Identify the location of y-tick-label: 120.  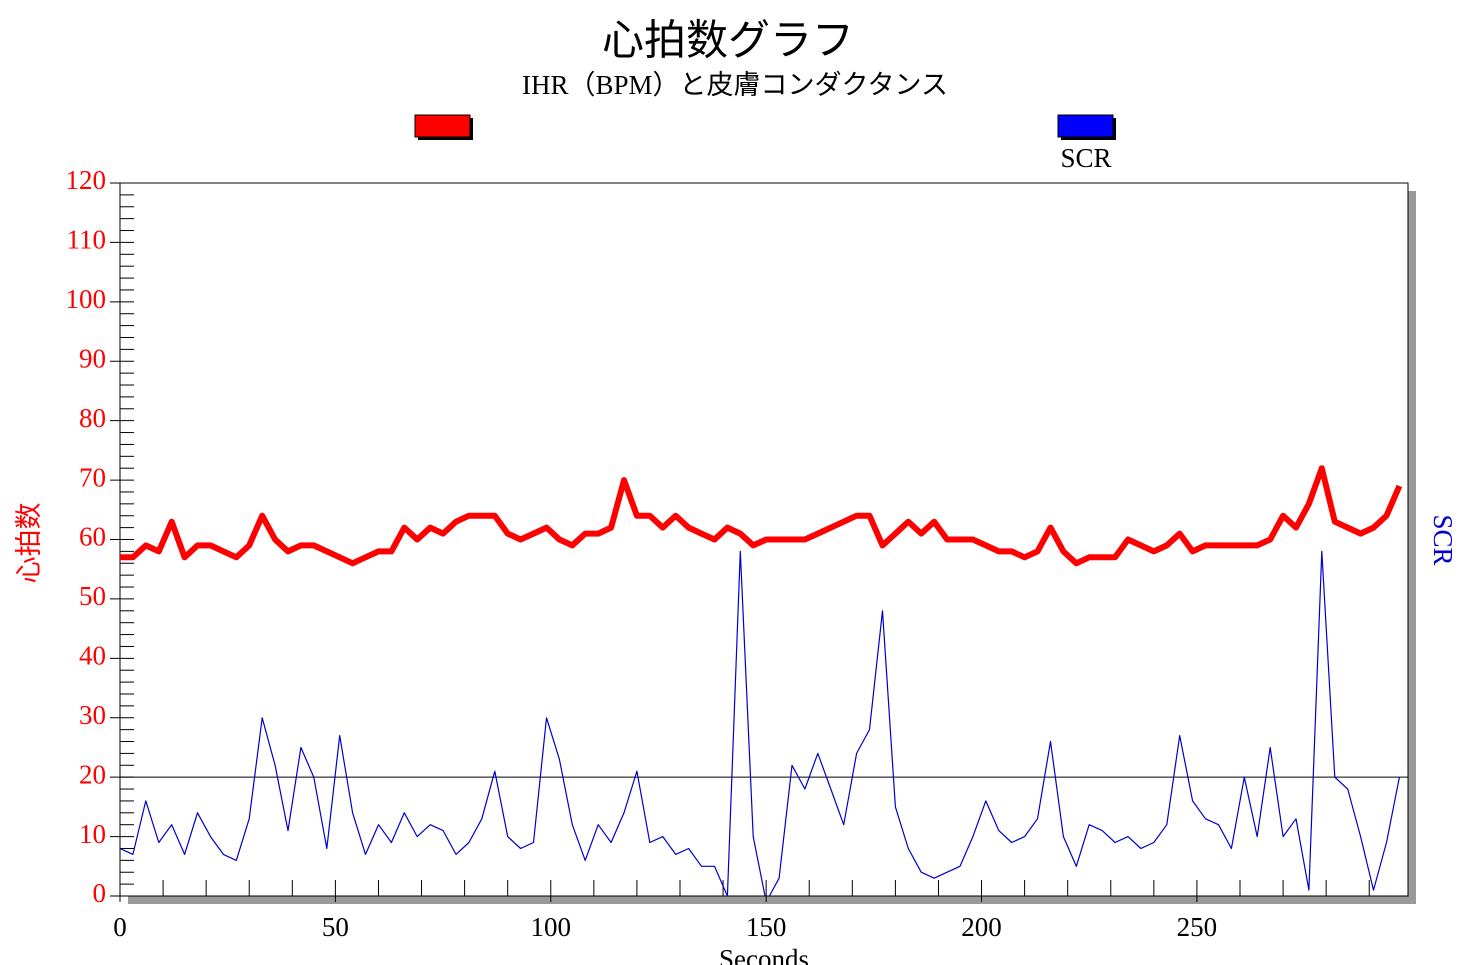
(86, 180).